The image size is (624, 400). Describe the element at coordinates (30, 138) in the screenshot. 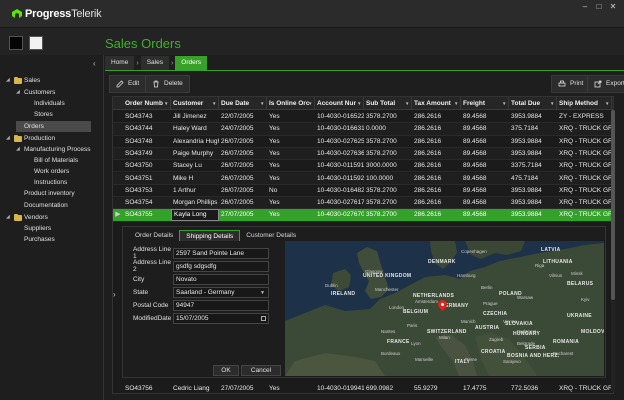

I see `sidebar-item: ◢ Production` at that location.